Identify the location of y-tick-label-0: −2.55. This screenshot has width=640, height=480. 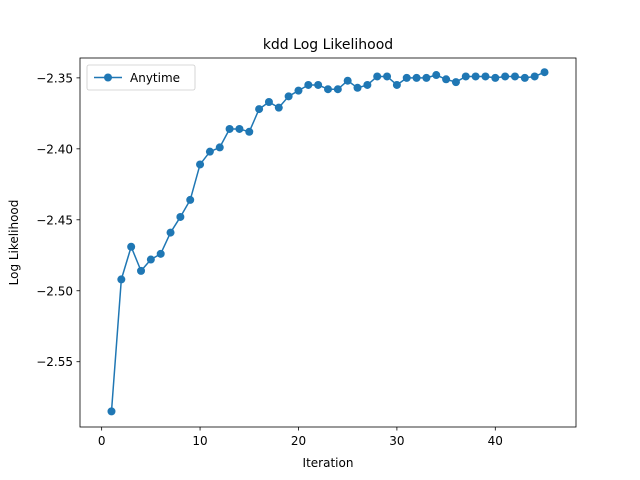
(54, 362).